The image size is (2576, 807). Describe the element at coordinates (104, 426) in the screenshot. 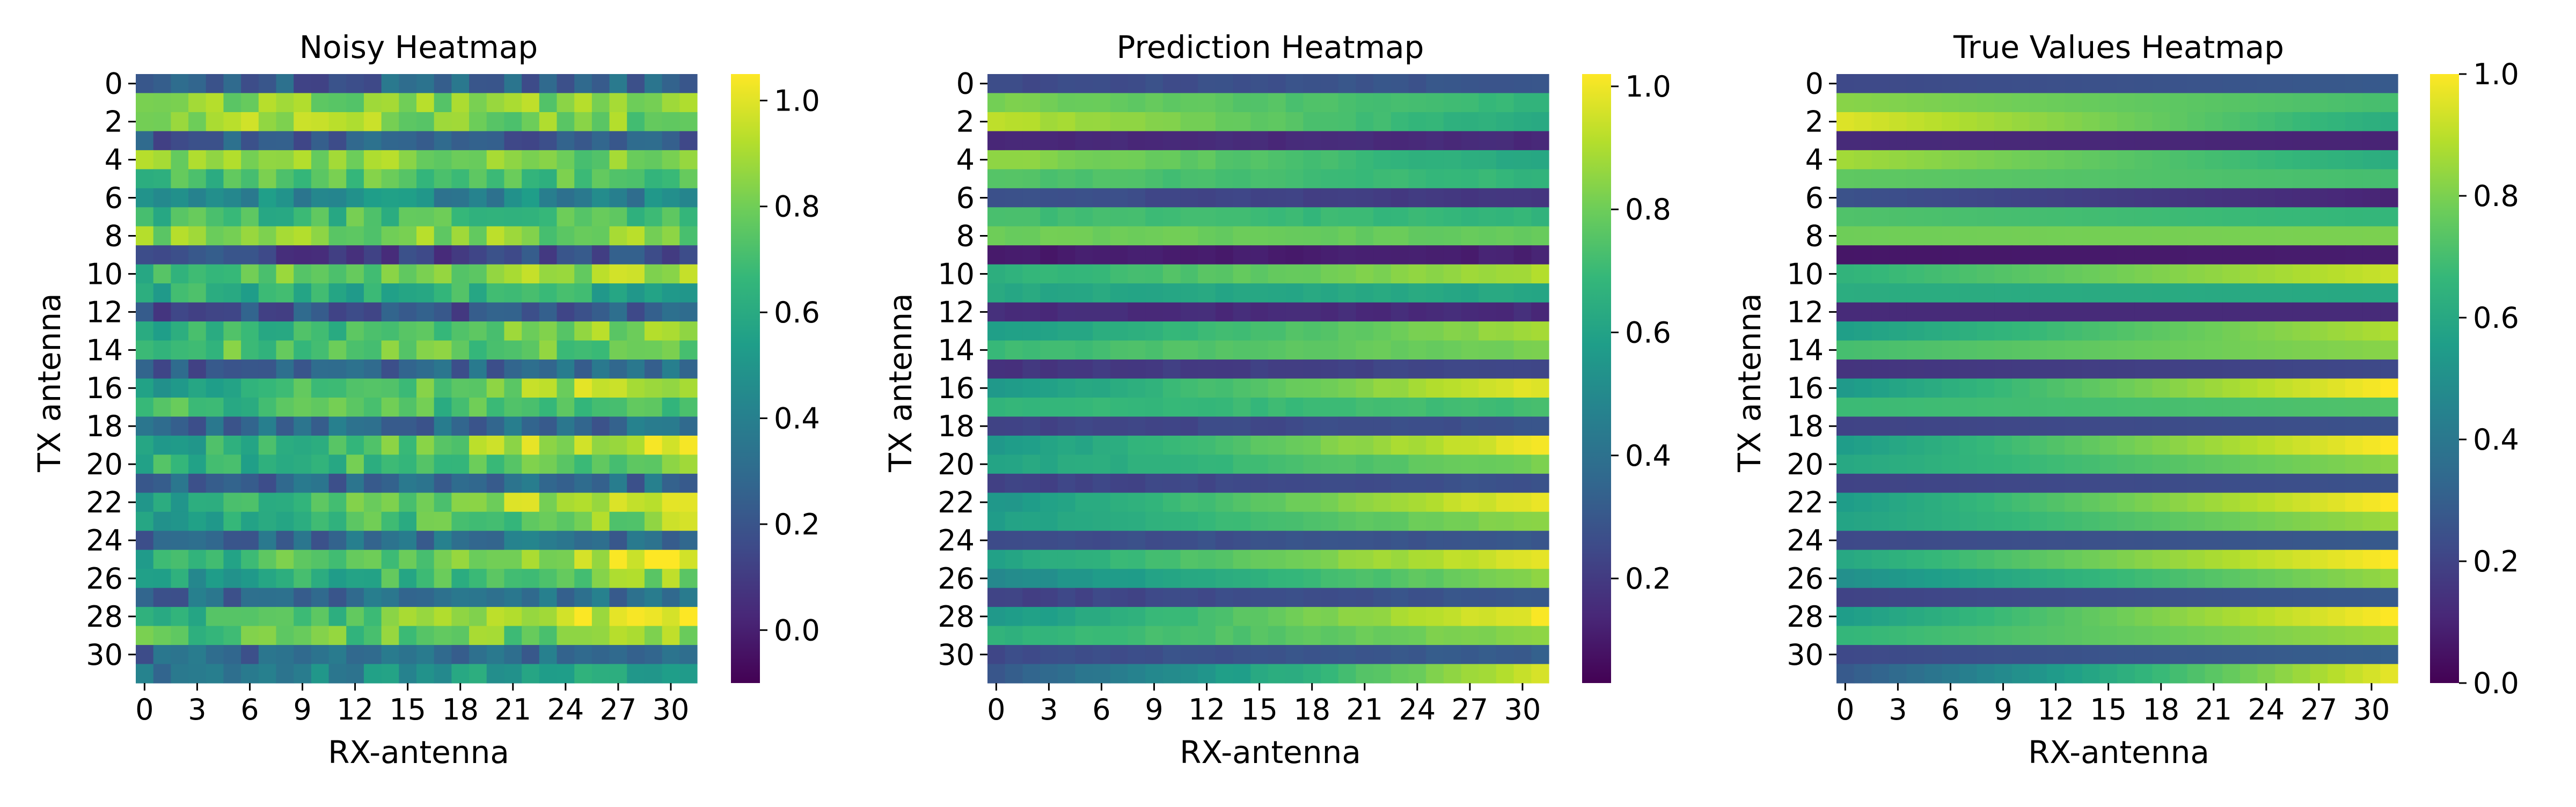

I see `noisy-y-tick-label: 18` at that location.